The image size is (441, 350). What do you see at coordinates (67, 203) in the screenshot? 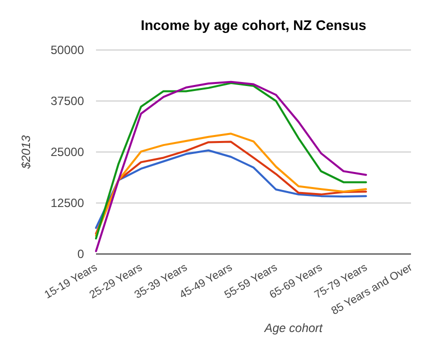
I see `y-tick-label: 12500` at bounding box center [67, 203].